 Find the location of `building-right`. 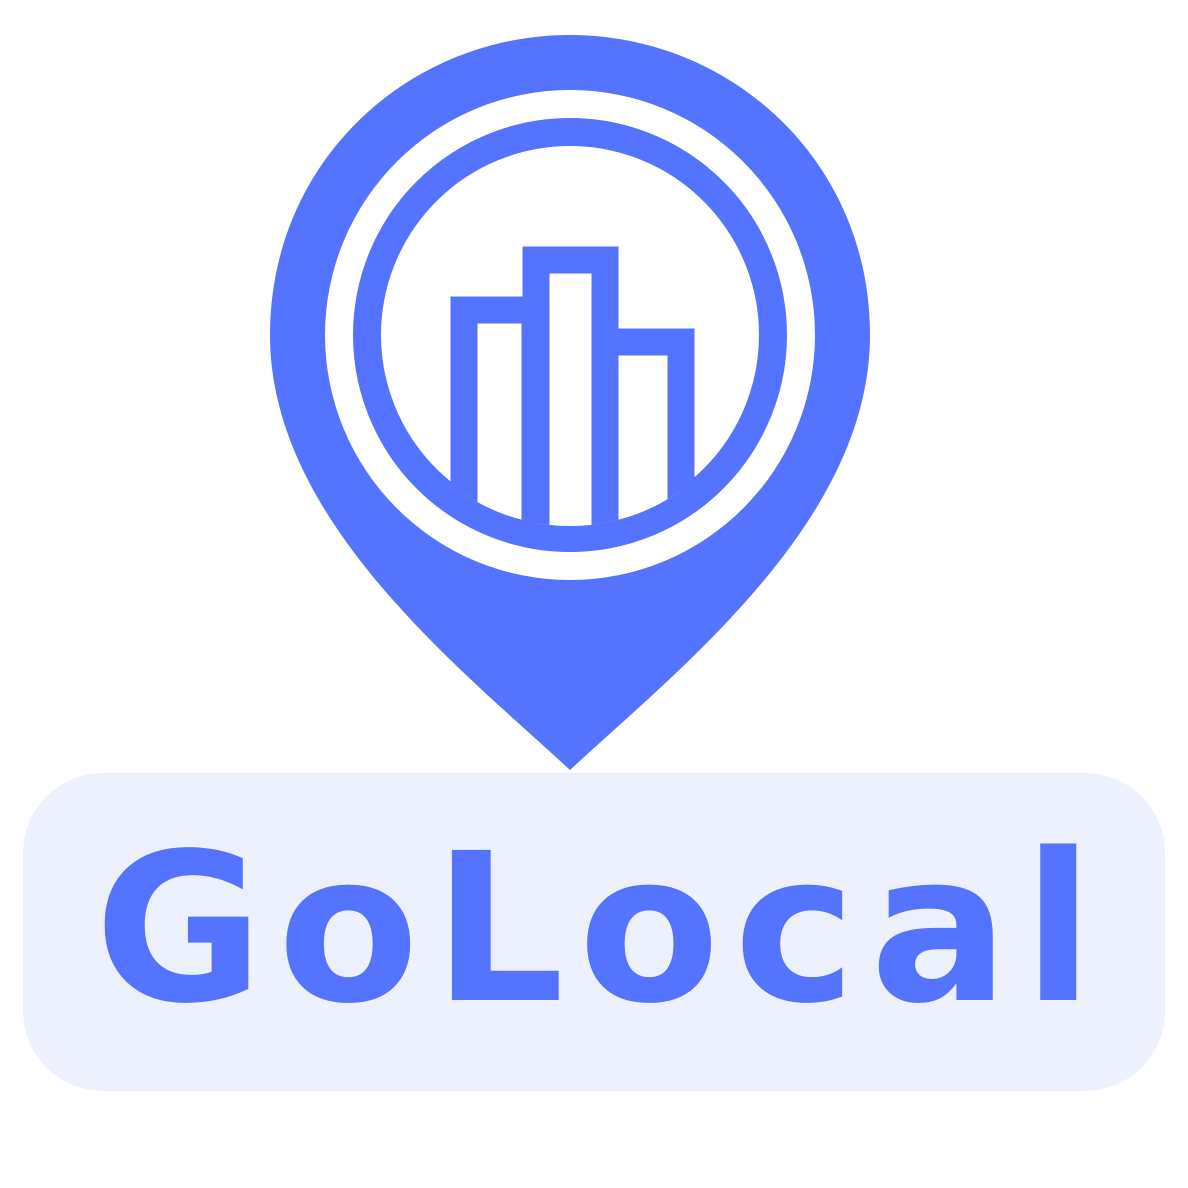

building-right is located at coordinates (643, 427).